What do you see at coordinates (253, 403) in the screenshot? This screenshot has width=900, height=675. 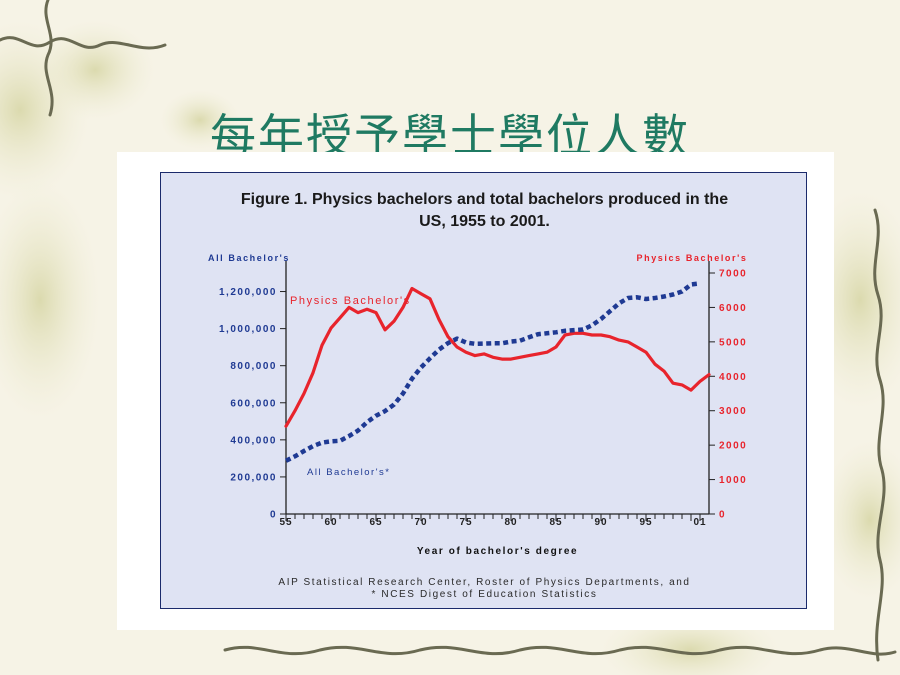 I see `left-tick-label: 600,000` at bounding box center [253, 403].